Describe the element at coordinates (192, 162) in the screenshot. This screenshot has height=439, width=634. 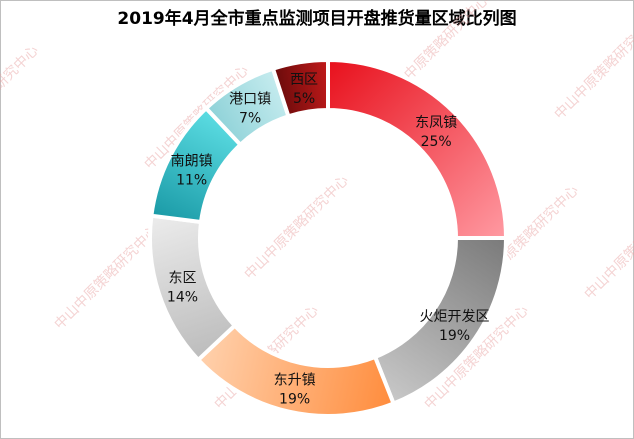
I see `slice-label: 南朗镇` at that location.